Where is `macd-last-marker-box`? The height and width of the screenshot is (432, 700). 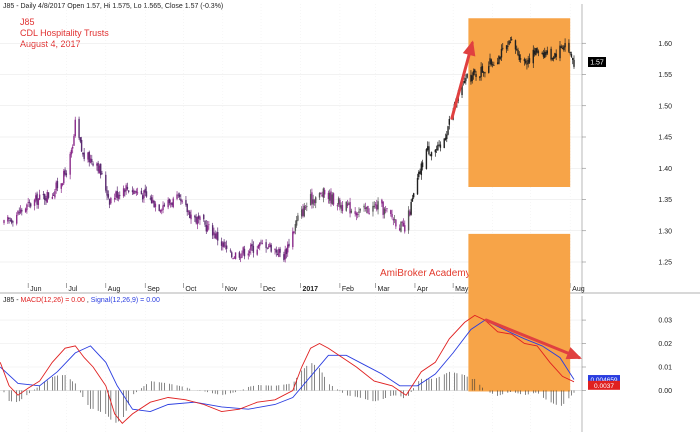 macd-last-marker-box is located at coordinates (604, 385).